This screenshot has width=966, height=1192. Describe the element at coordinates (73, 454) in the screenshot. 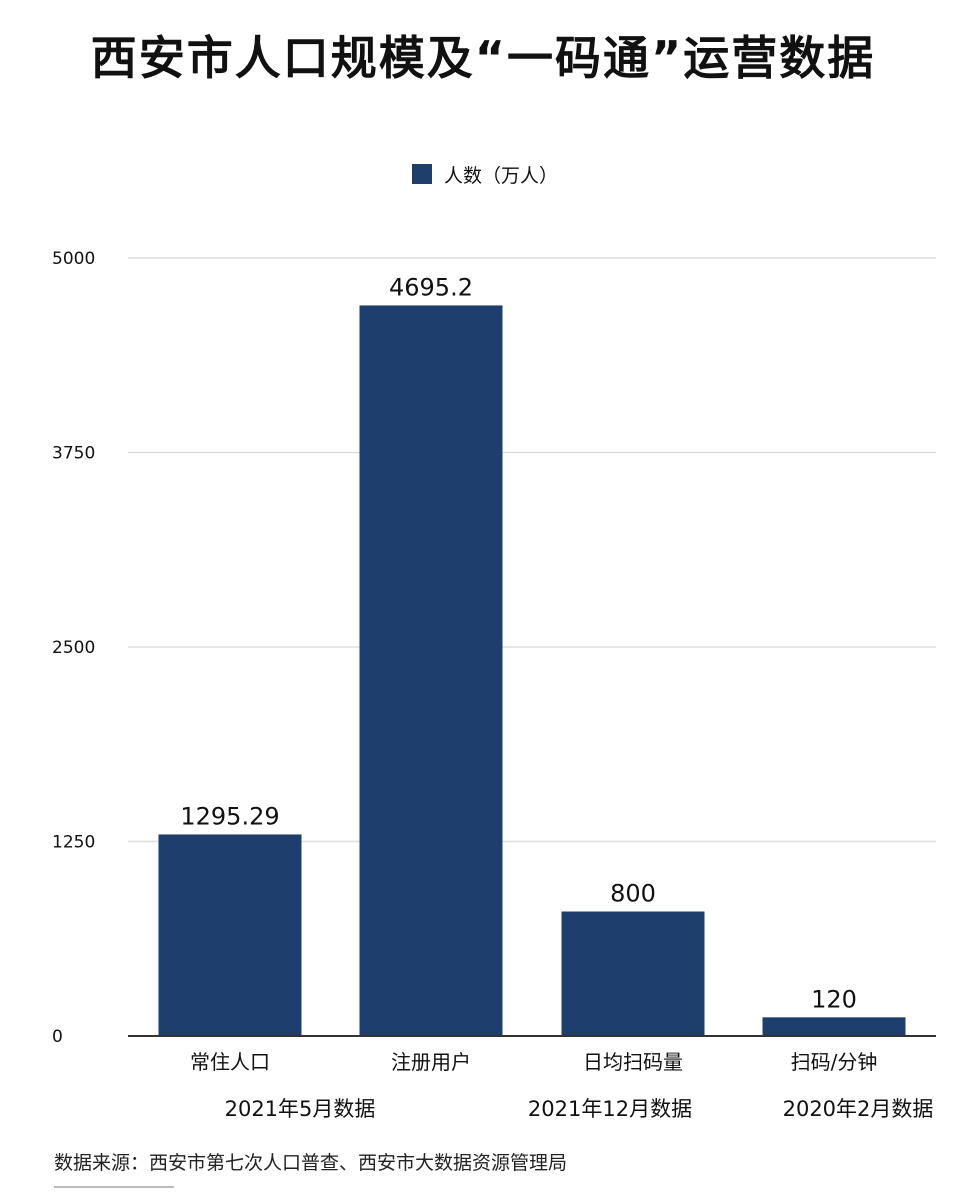

I see `y-tick-label: 3750` at that location.